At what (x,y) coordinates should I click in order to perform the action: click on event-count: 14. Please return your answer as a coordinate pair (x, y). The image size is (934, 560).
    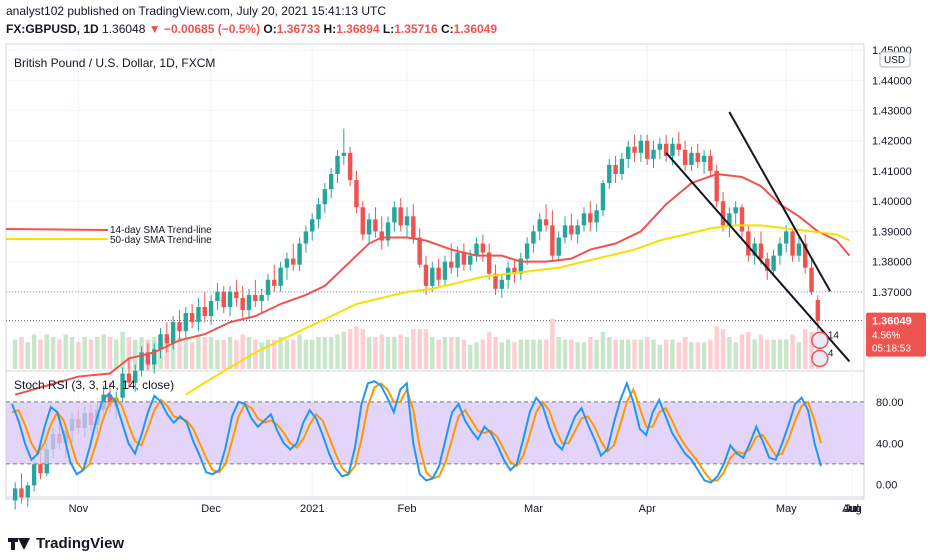
    Looking at the image, I should click on (834, 335).